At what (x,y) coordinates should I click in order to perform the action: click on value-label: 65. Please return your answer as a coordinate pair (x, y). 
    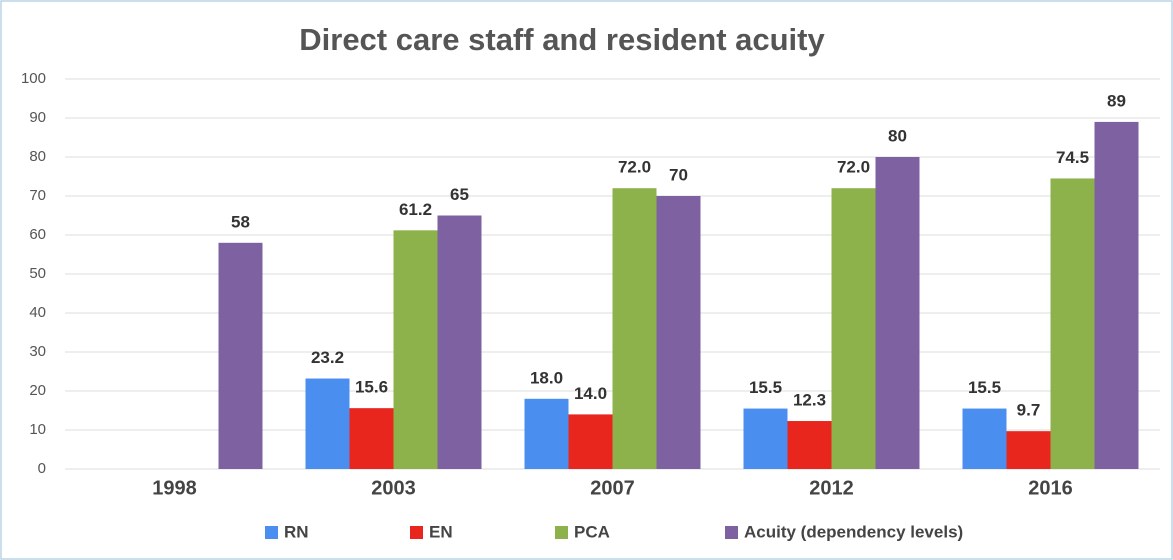
    Looking at the image, I should click on (459, 194).